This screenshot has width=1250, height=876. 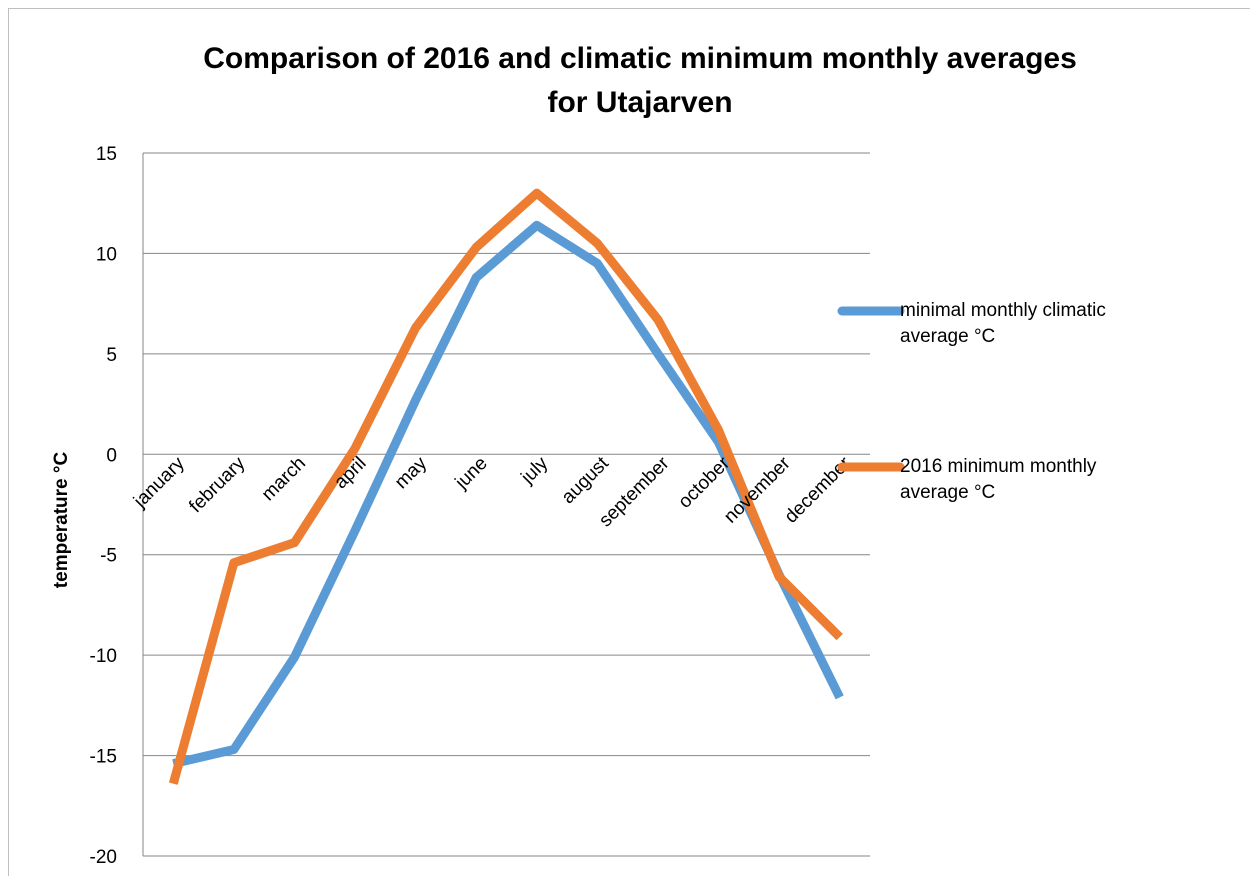 What do you see at coordinates (998, 479) in the screenshot?
I see `legend-label: 2016 minimum monthly average °C` at bounding box center [998, 479].